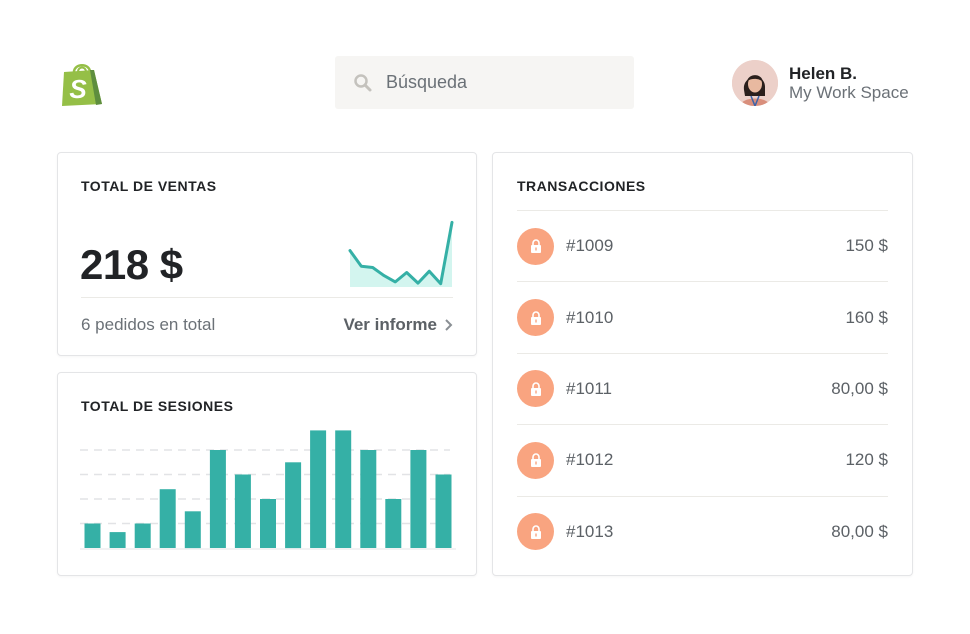 This screenshot has height=634, width=970. I want to click on user-menu: Helen B. My Work Space, so click(820, 83).